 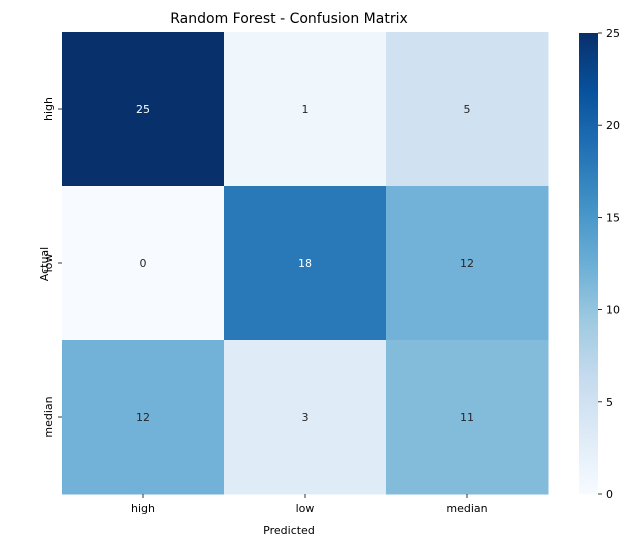 What do you see at coordinates (289, 19) in the screenshot?
I see `chart-title: Random Forest - Confusion Matrix` at bounding box center [289, 19].